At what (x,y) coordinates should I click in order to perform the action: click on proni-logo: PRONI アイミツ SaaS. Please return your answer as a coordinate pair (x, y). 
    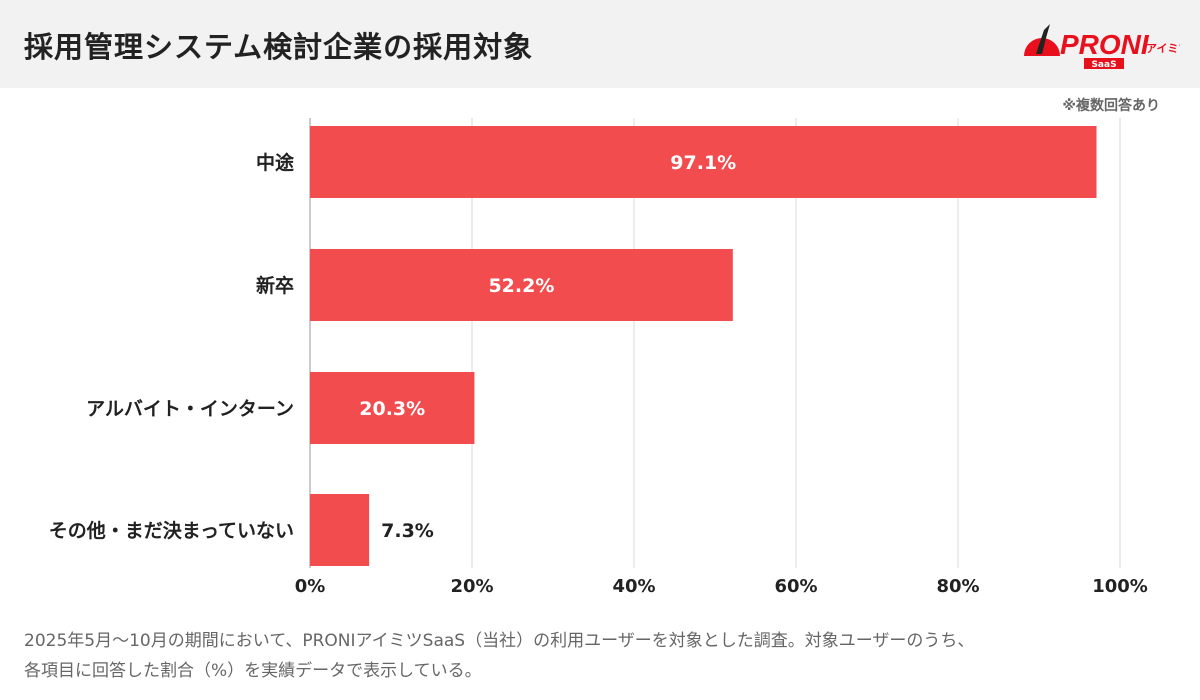
    Looking at the image, I should click on (1102, 47).